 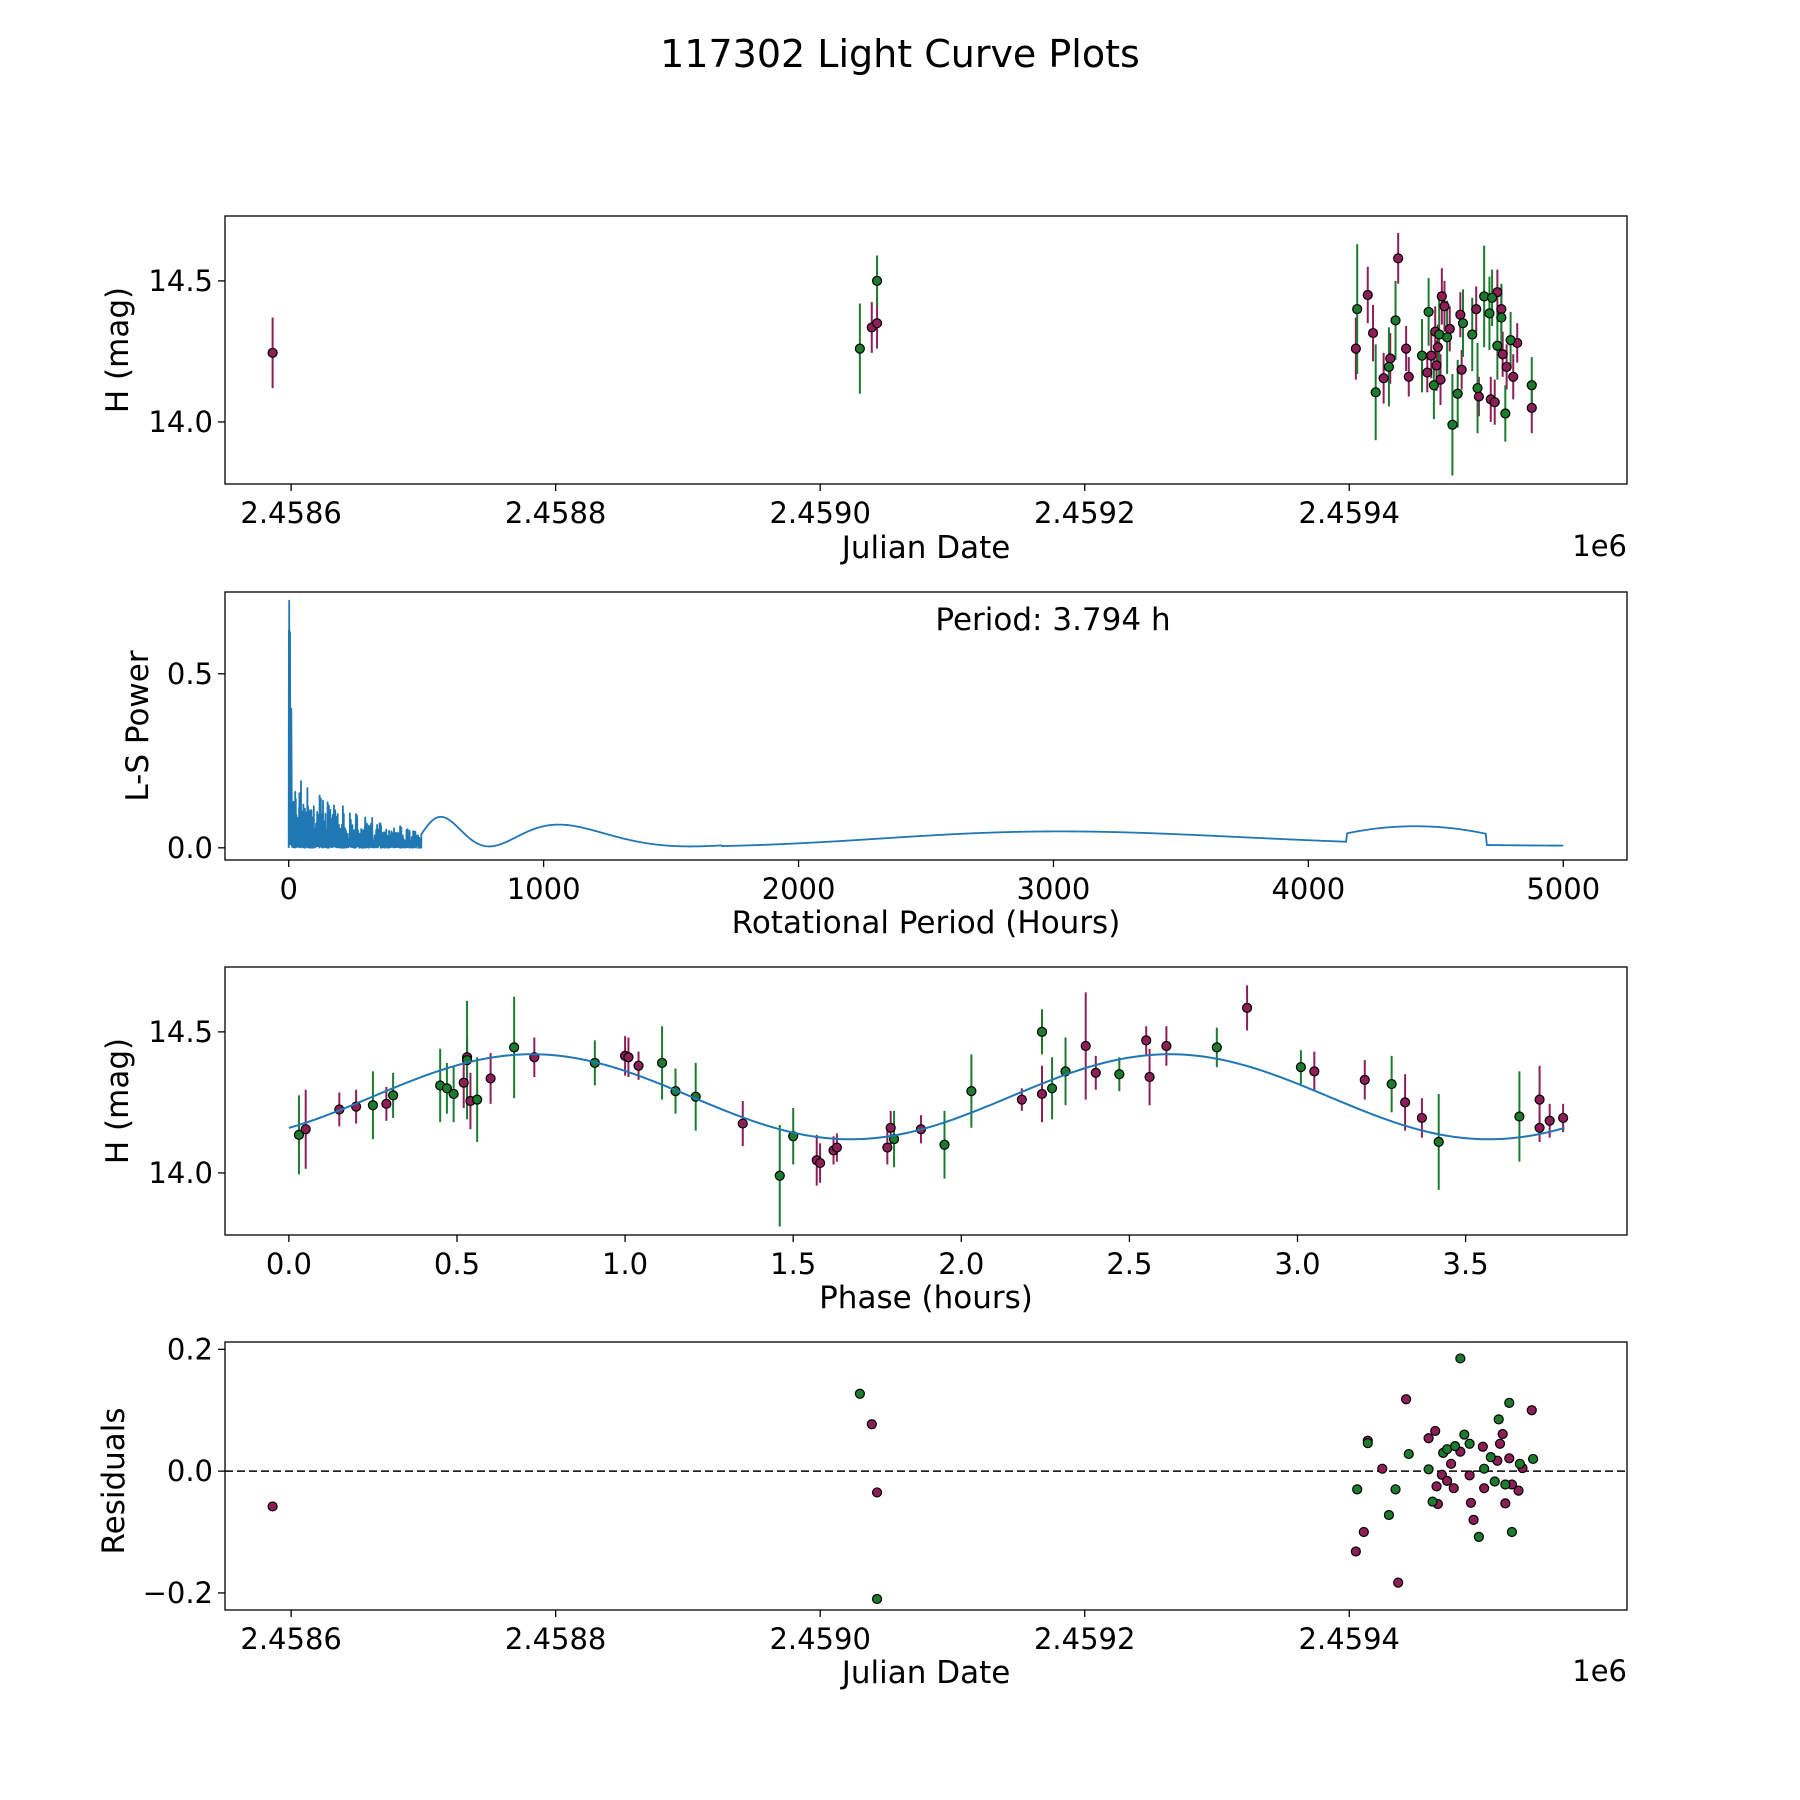 I want to click on residuals-y-tick-label: −0.2, so click(x=178, y=1593).